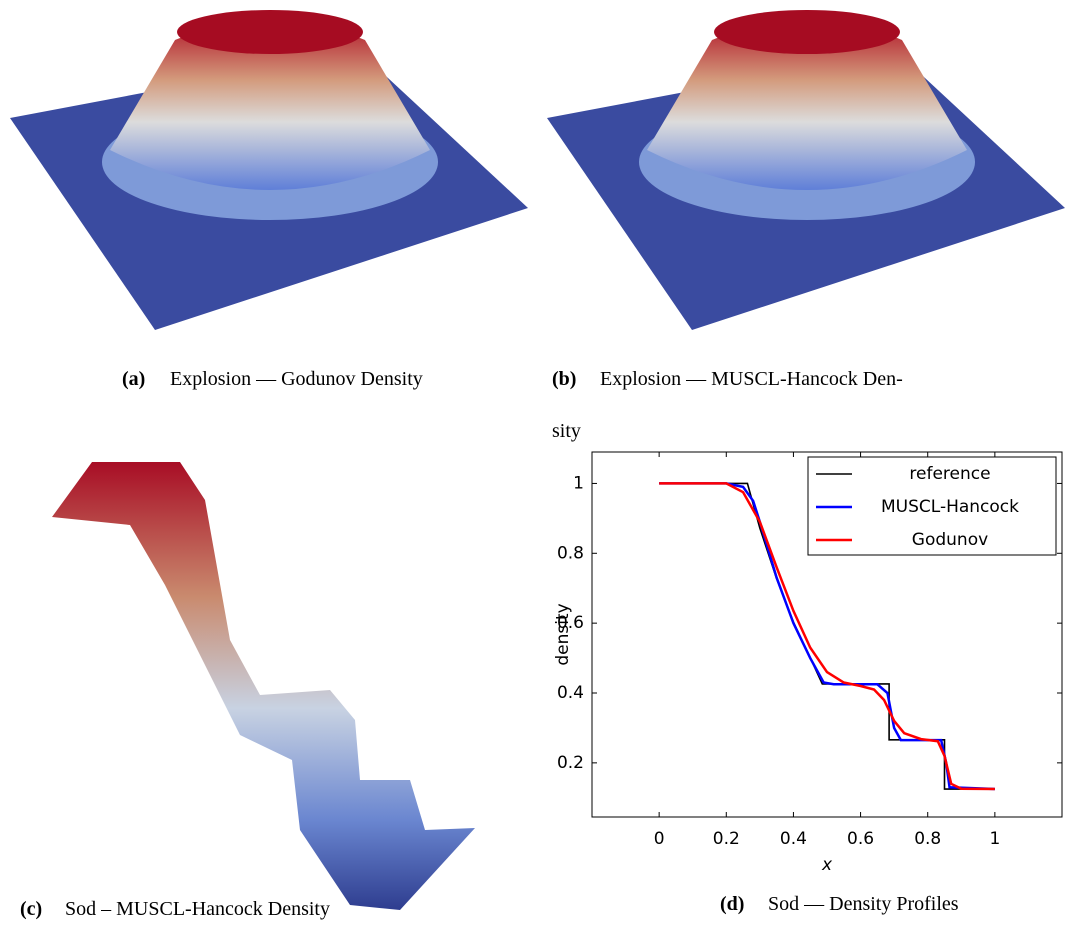  What do you see at coordinates (793, 839) in the screenshot?
I see `x-tick-label: 0.4` at bounding box center [793, 839].